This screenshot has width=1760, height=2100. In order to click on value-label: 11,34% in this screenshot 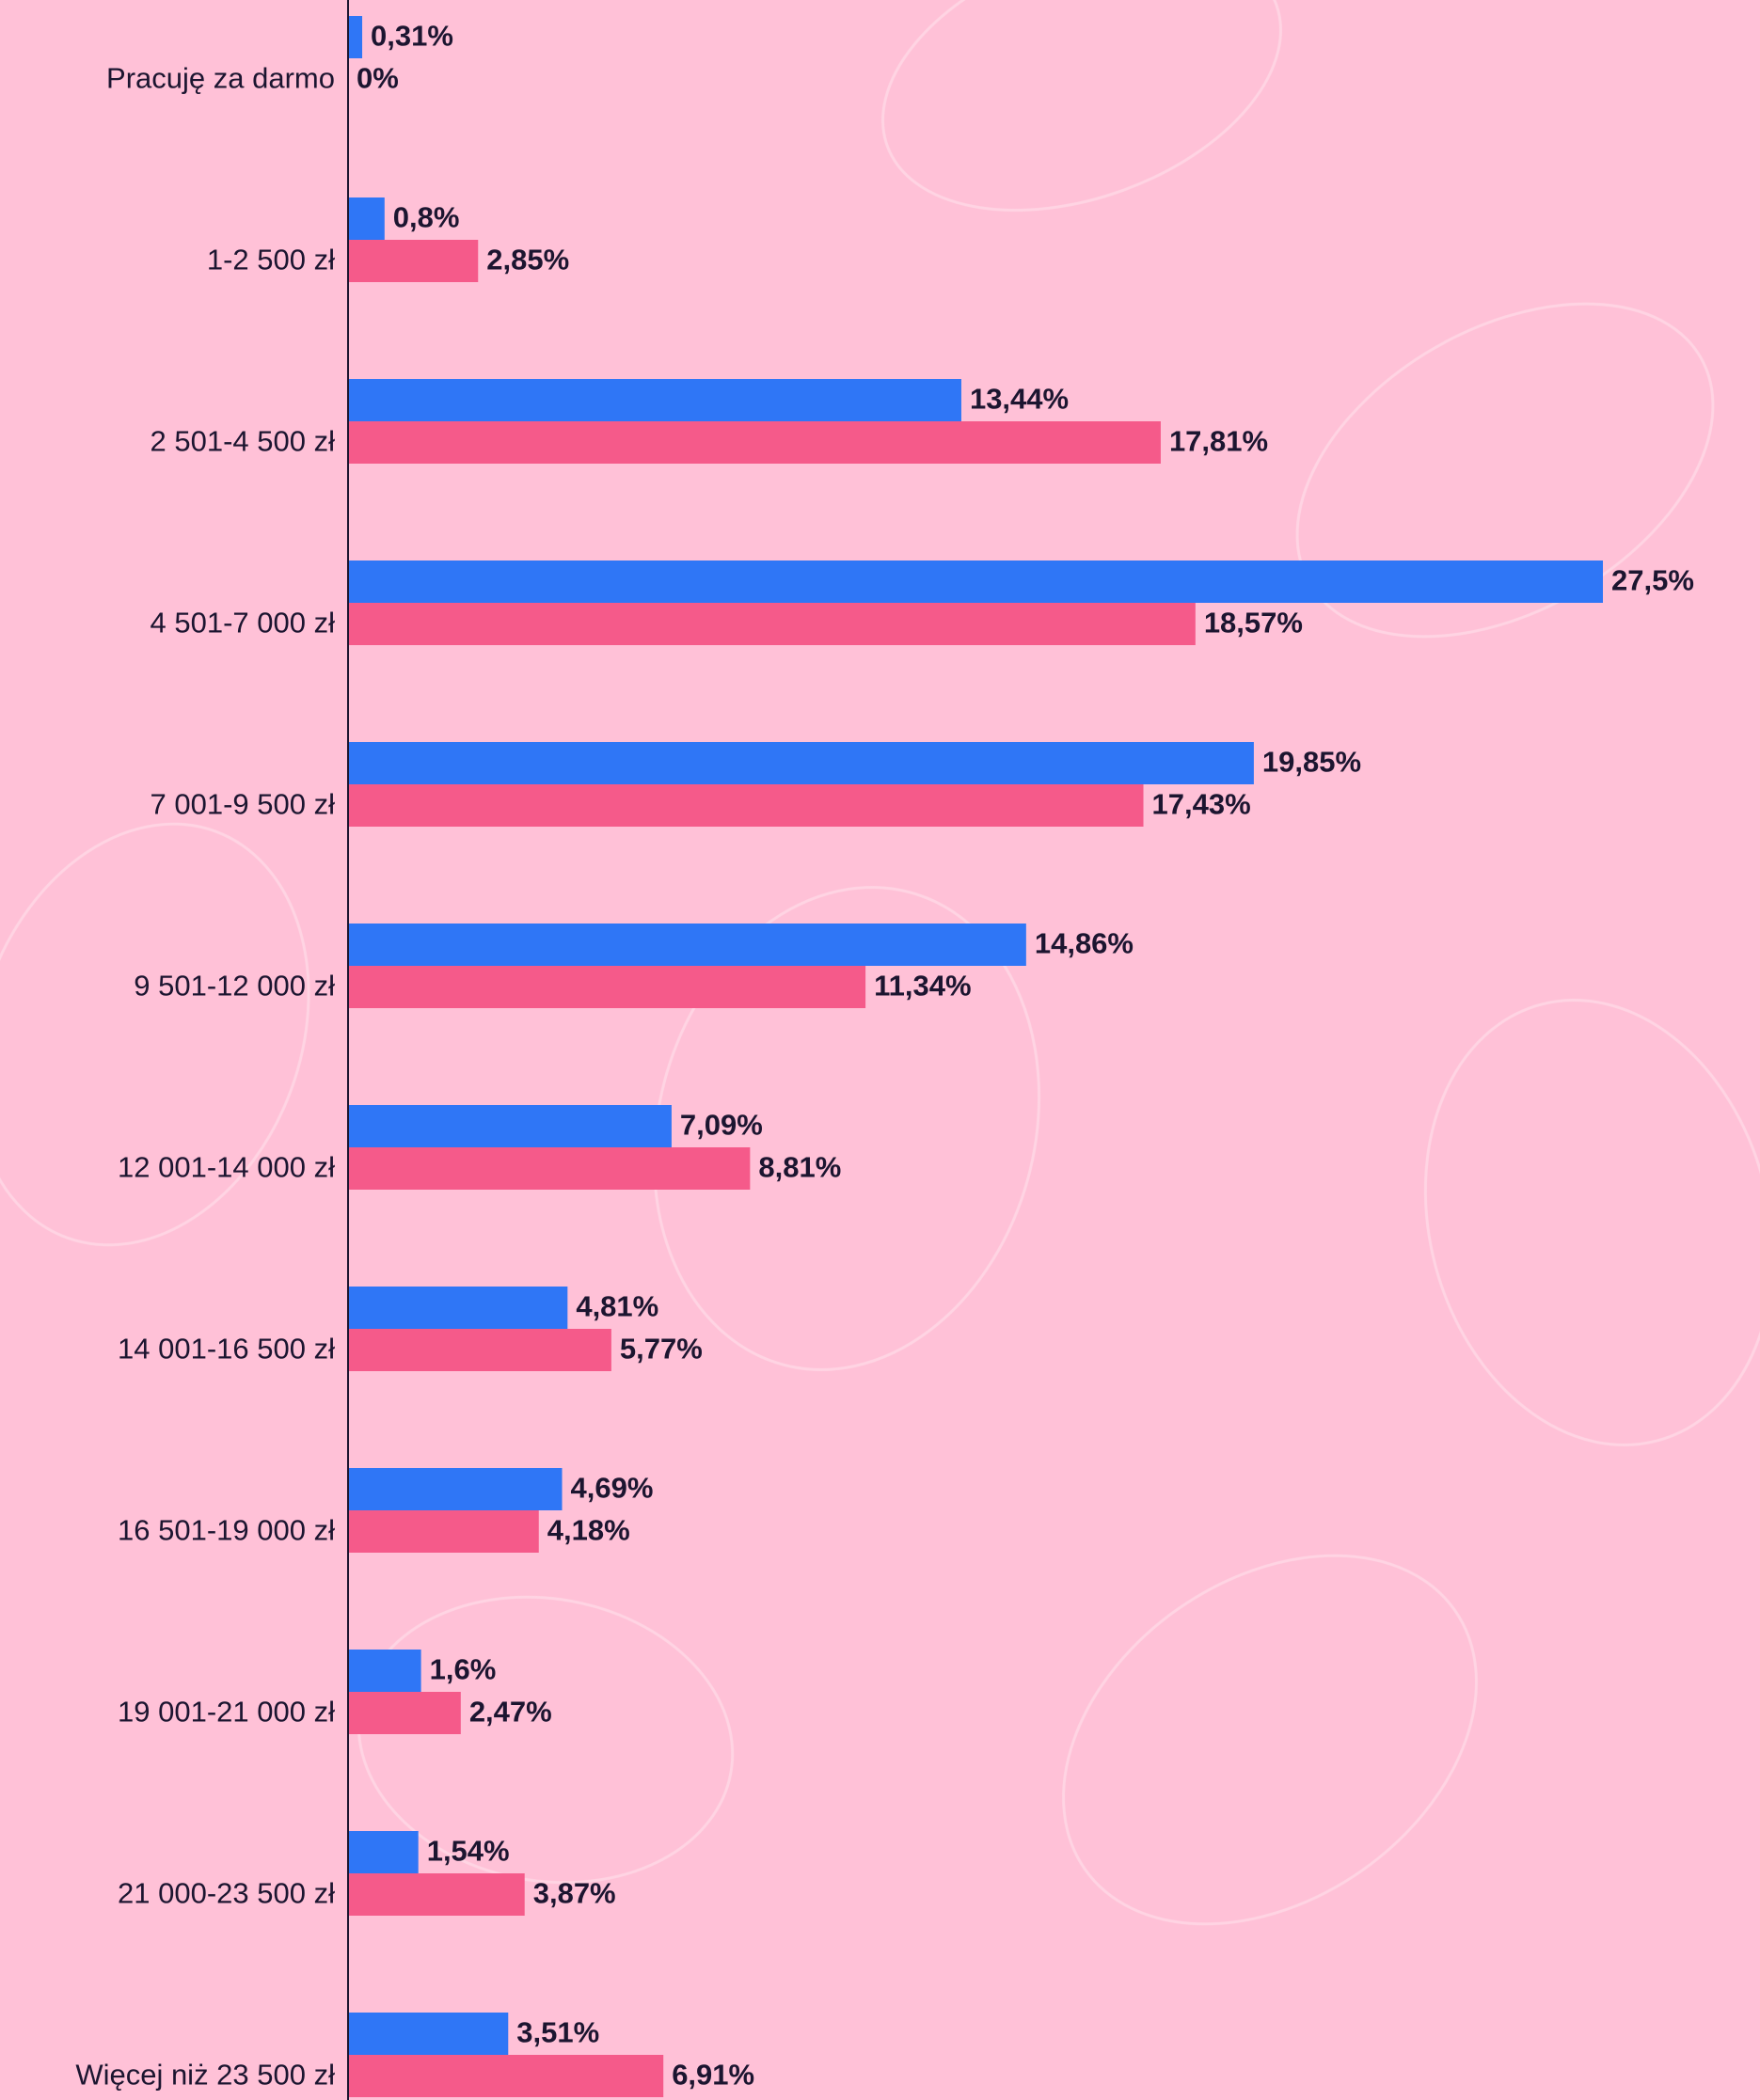, I will do `click(922, 986)`.